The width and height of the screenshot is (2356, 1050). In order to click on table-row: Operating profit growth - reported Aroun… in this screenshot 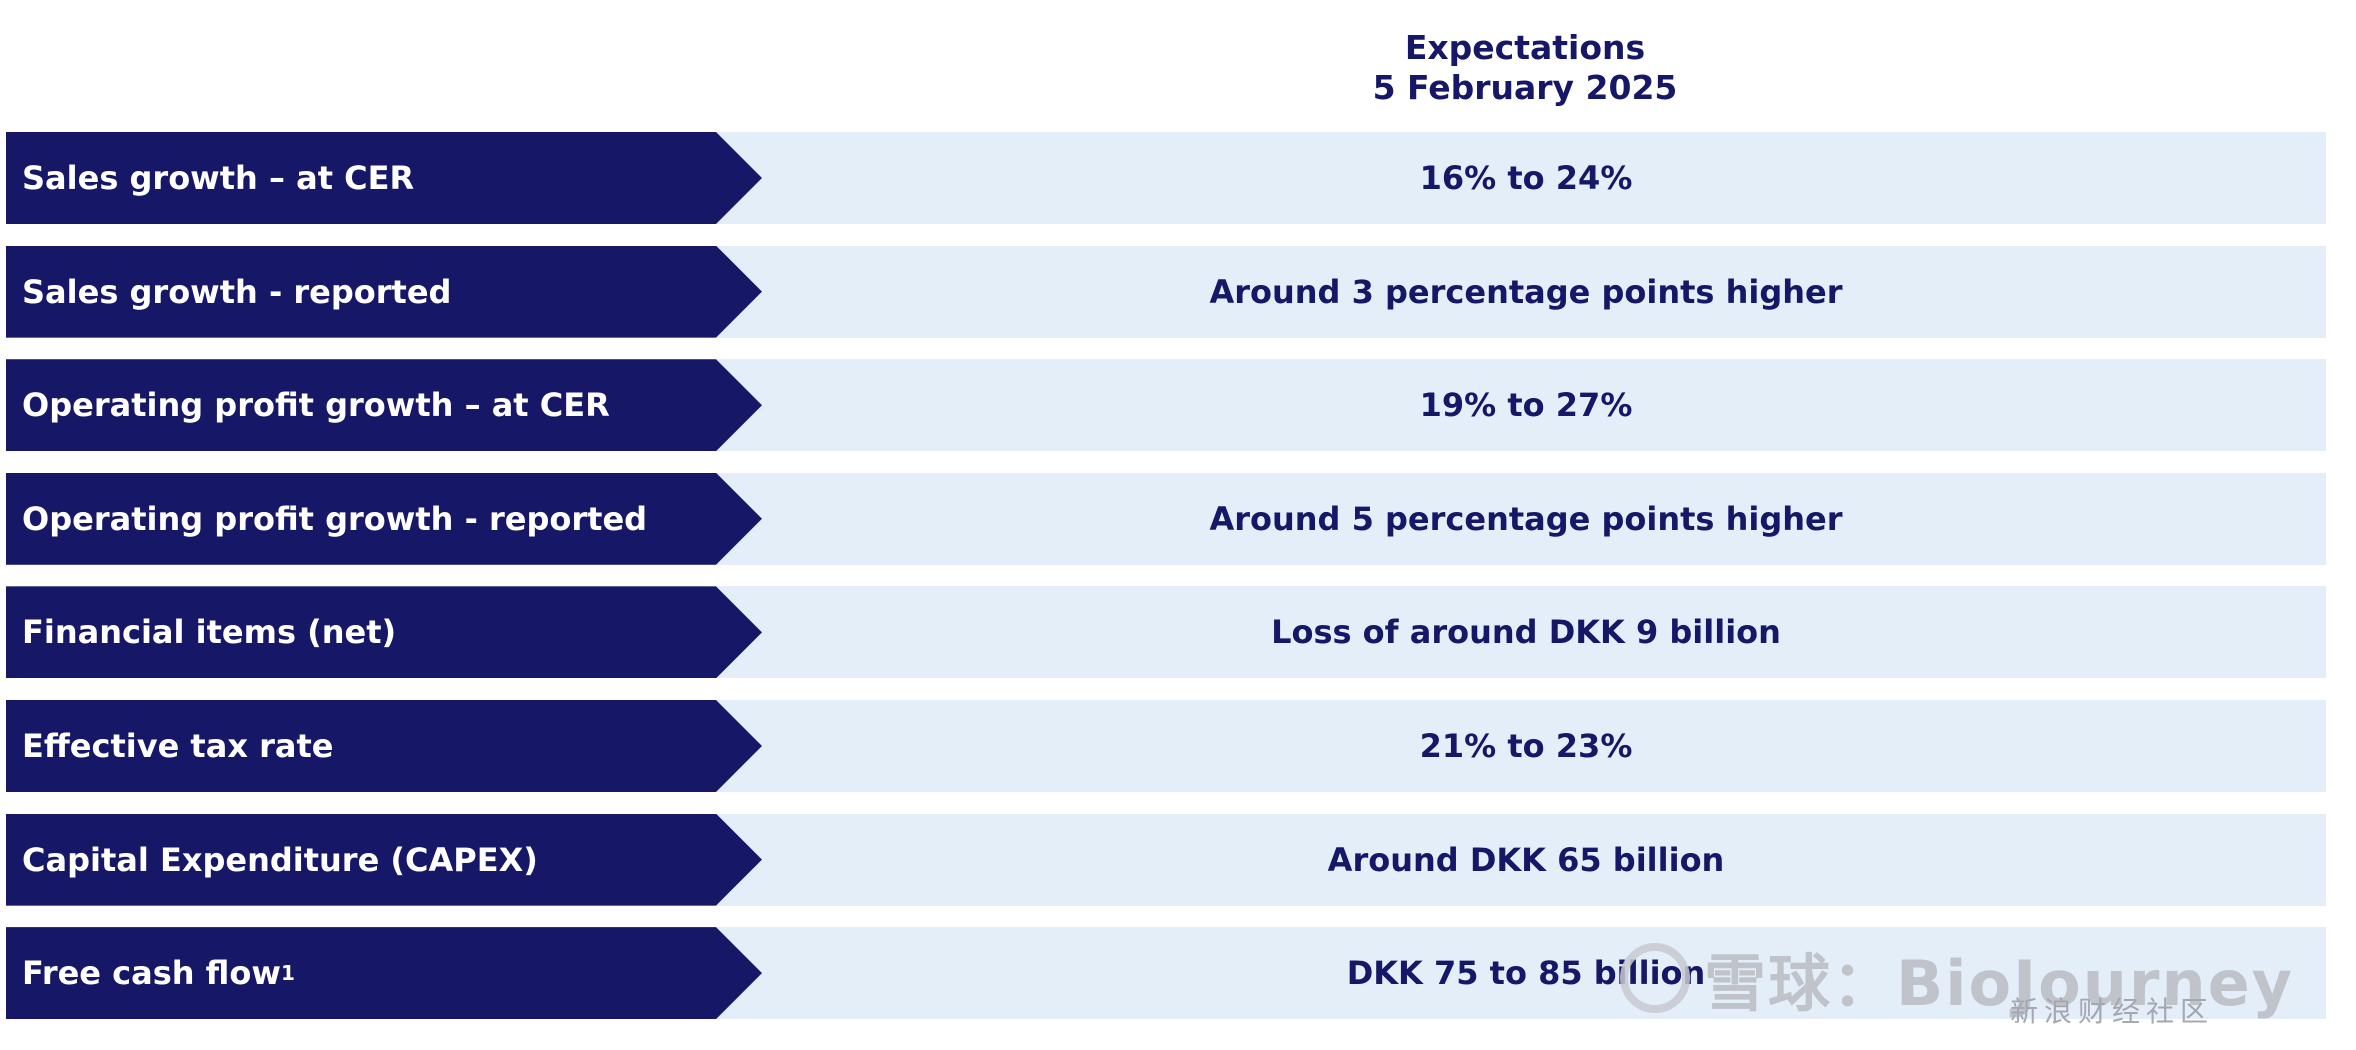, I will do `click(1166, 518)`.